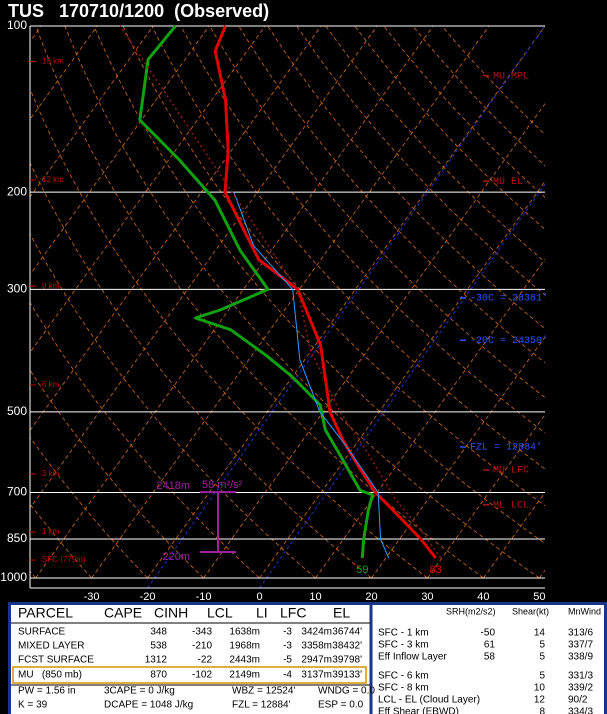 The width and height of the screenshot is (607, 714). Describe the element at coordinates (511, 76) in the screenshot. I see `annotation: MU MPL` at that location.